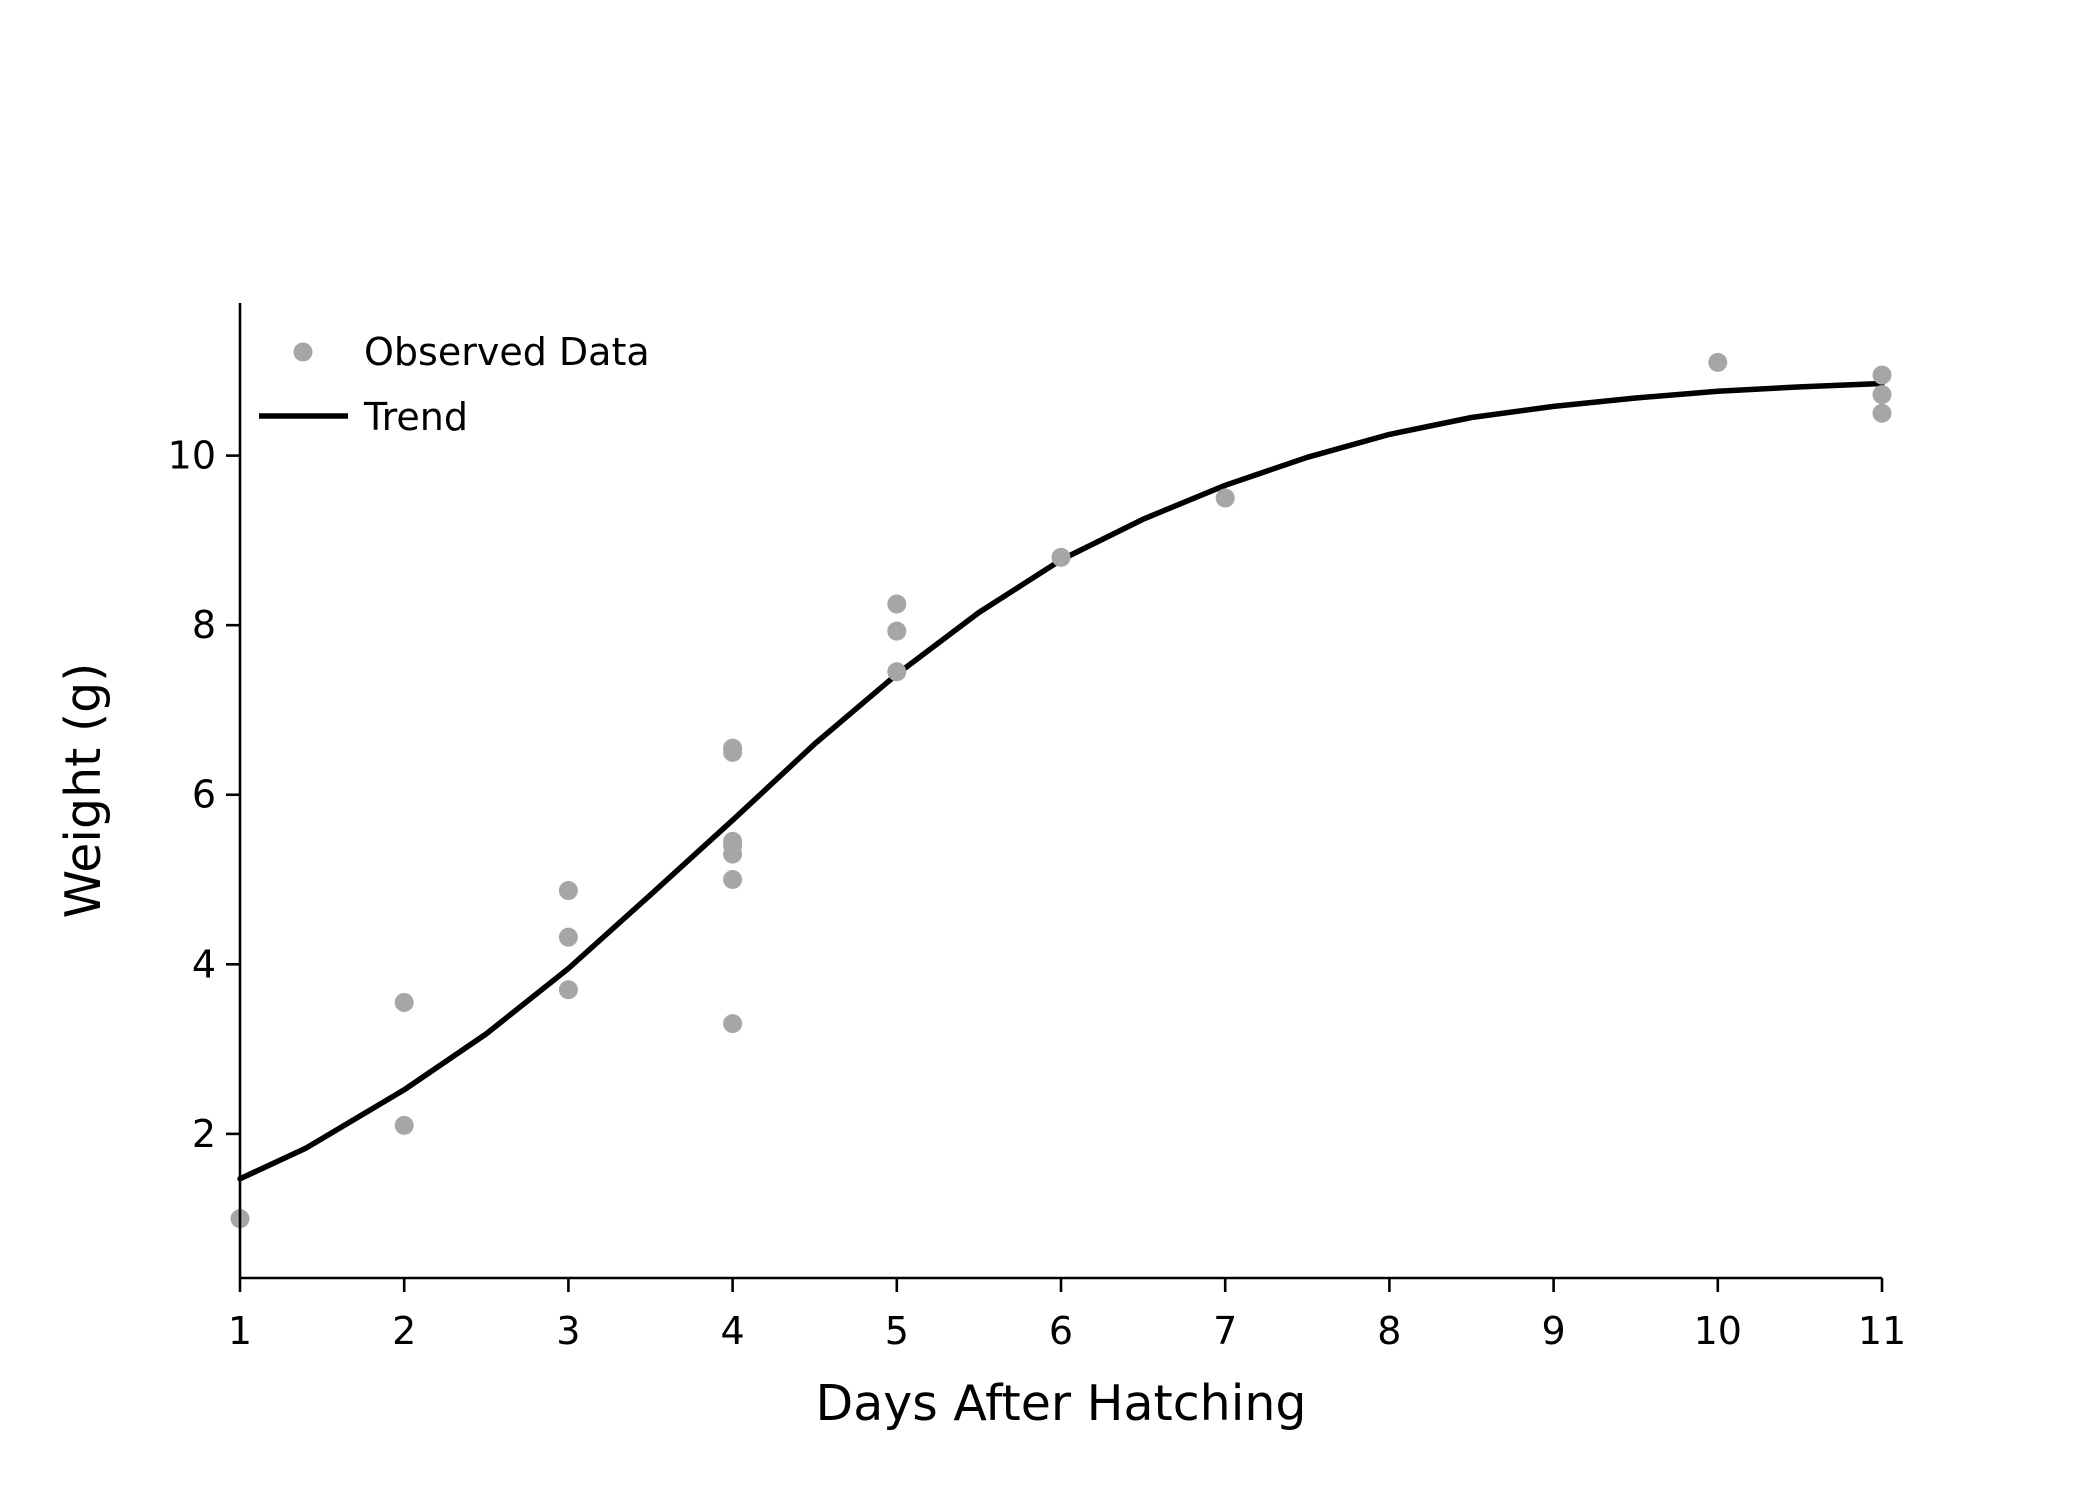  What do you see at coordinates (1554, 1331) in the screenshot?
I see `x-tick-label: 9` at bounding box center [1554, 1331].